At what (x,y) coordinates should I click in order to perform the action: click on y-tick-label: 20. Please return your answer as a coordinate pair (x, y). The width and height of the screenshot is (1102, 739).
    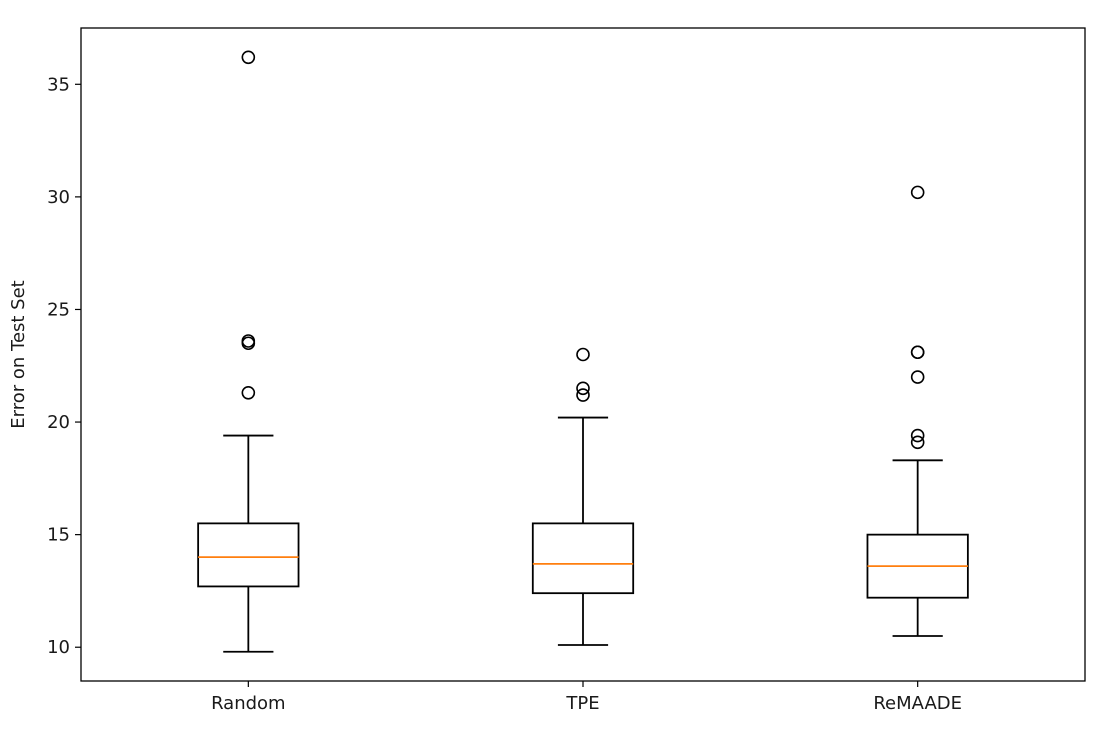
    Looking at the image, I should click on (58, 422).